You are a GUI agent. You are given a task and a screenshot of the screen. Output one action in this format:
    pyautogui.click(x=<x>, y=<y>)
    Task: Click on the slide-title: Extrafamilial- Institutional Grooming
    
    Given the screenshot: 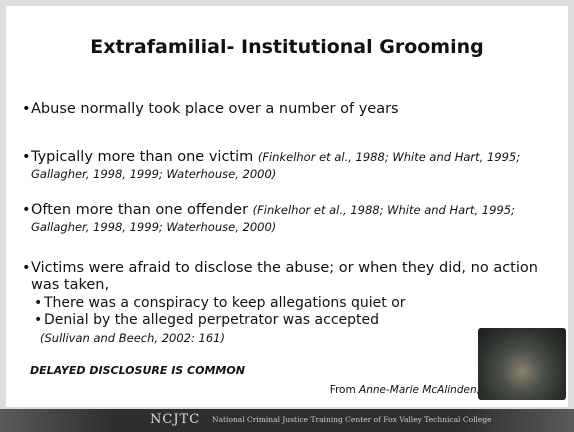 What is the action you would take?
    pyautogui.click(x=287, y=47)
    